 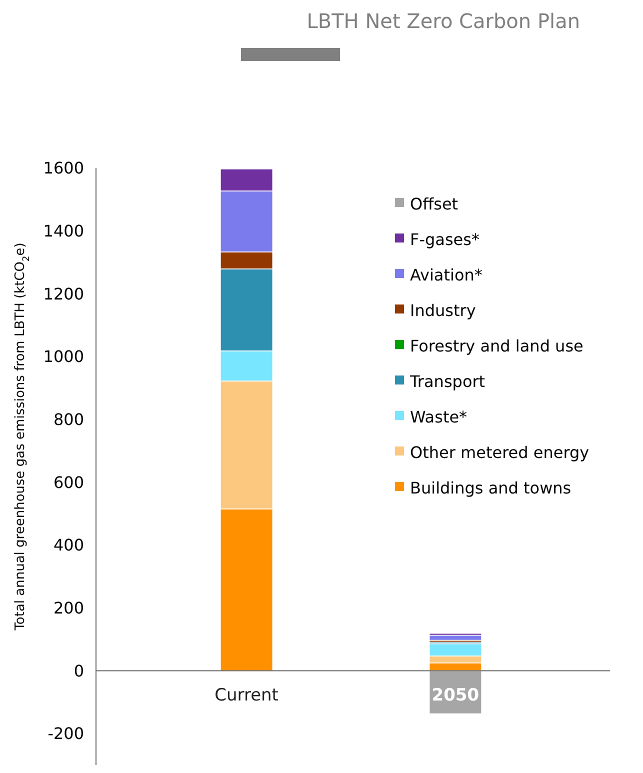 I want to click on legend-label: Forestry and land use, so click(x=497, y=346).